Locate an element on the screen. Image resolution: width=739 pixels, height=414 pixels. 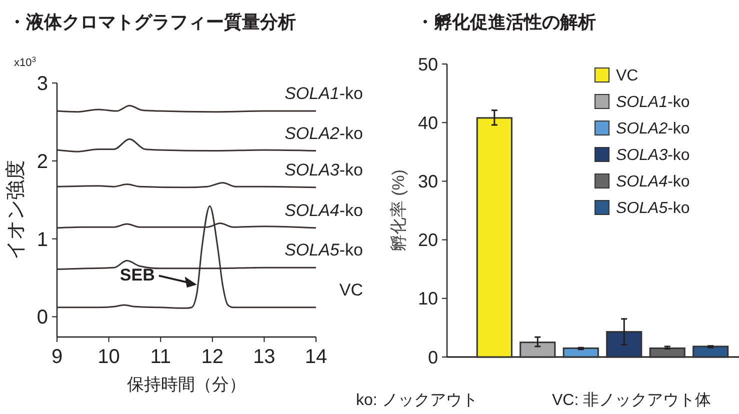
series-label: SOLA4-ko is located at coordinates (323, 210).